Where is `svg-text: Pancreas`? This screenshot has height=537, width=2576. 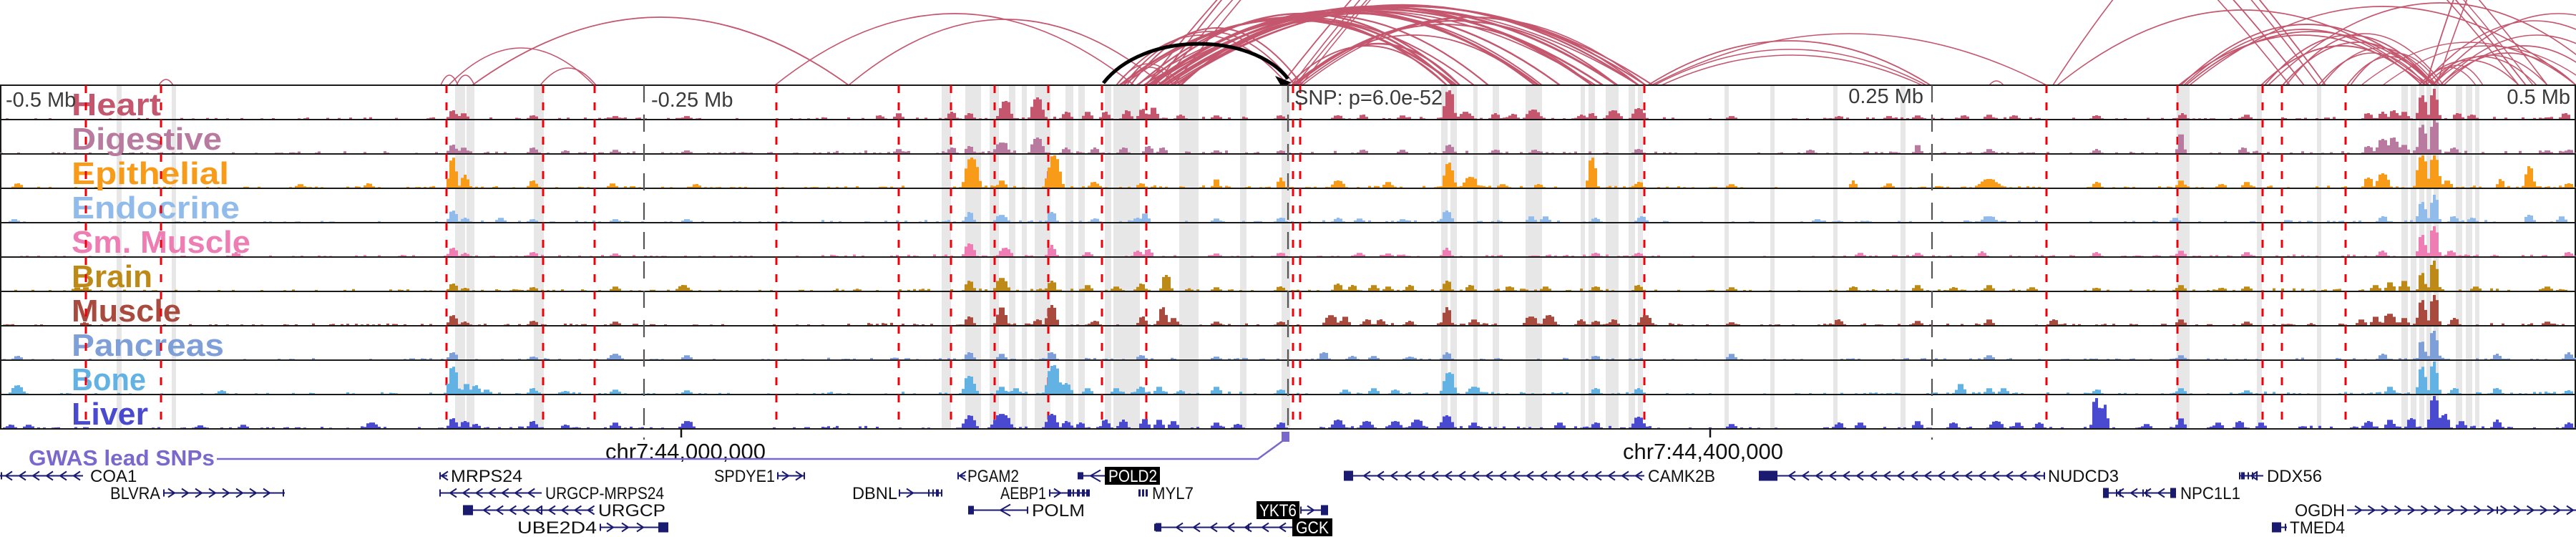 svg-text: Pancreas is located at coordinates (148, 345).